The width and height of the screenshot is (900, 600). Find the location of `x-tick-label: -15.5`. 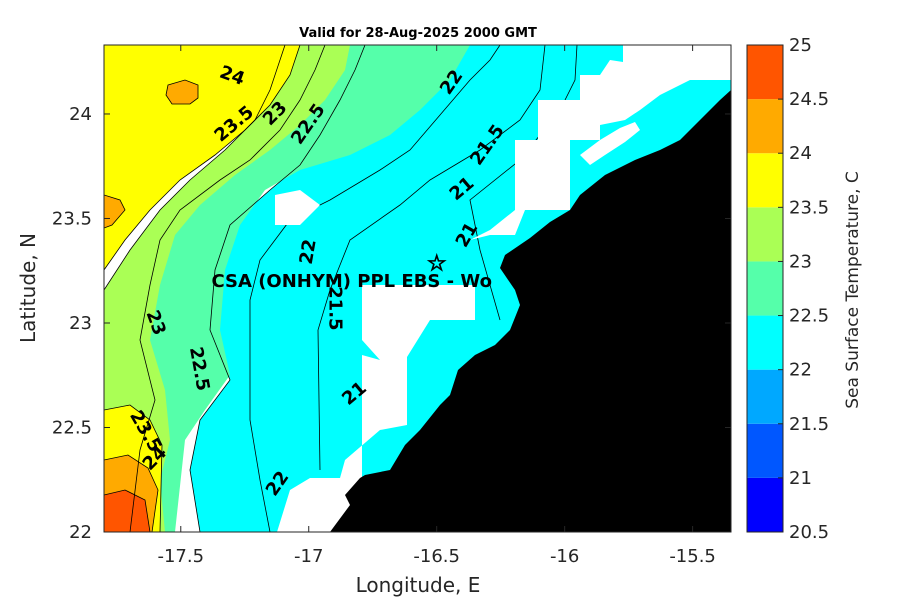

x-tick-label: -15.5 is located at coordinates (692, 556).